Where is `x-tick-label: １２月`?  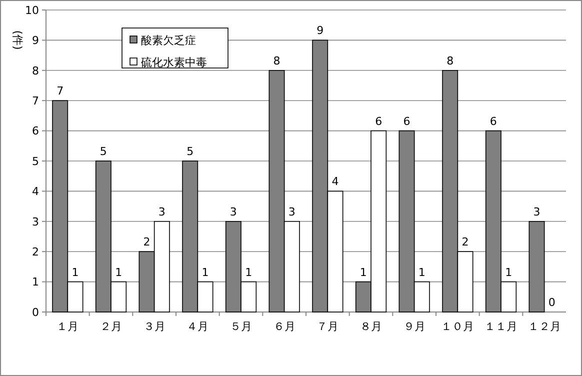
x-tick-label: １２月 is located at coordinates (544, 326).